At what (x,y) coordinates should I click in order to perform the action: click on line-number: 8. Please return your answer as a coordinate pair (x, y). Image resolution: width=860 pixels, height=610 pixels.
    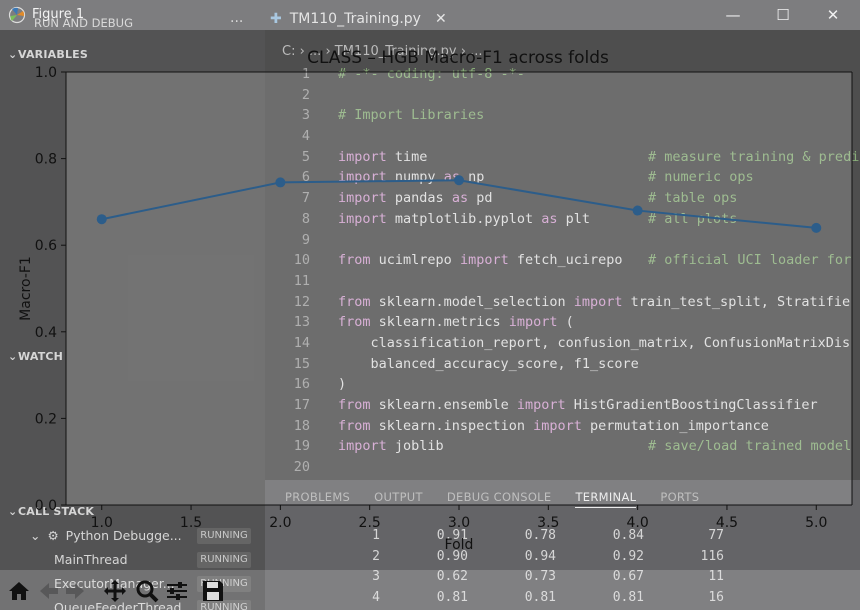
    Looking at the image, I should click on (295, 219).